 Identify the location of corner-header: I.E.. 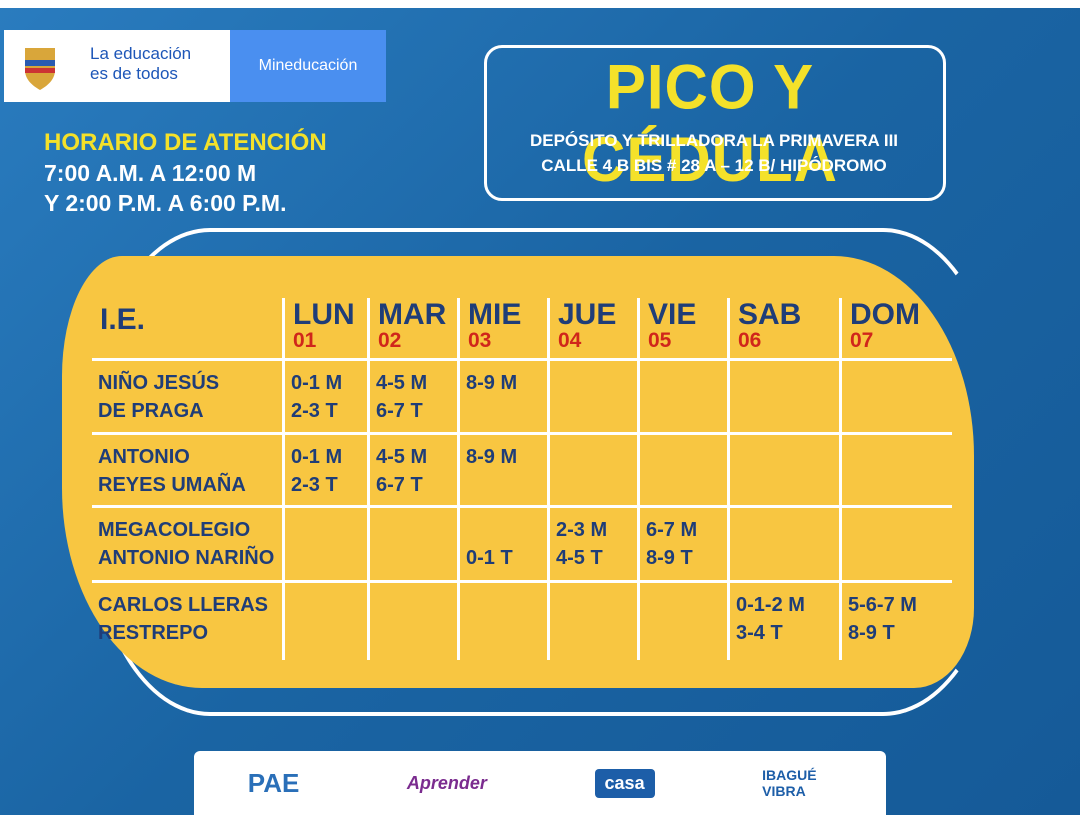
(123, 319).